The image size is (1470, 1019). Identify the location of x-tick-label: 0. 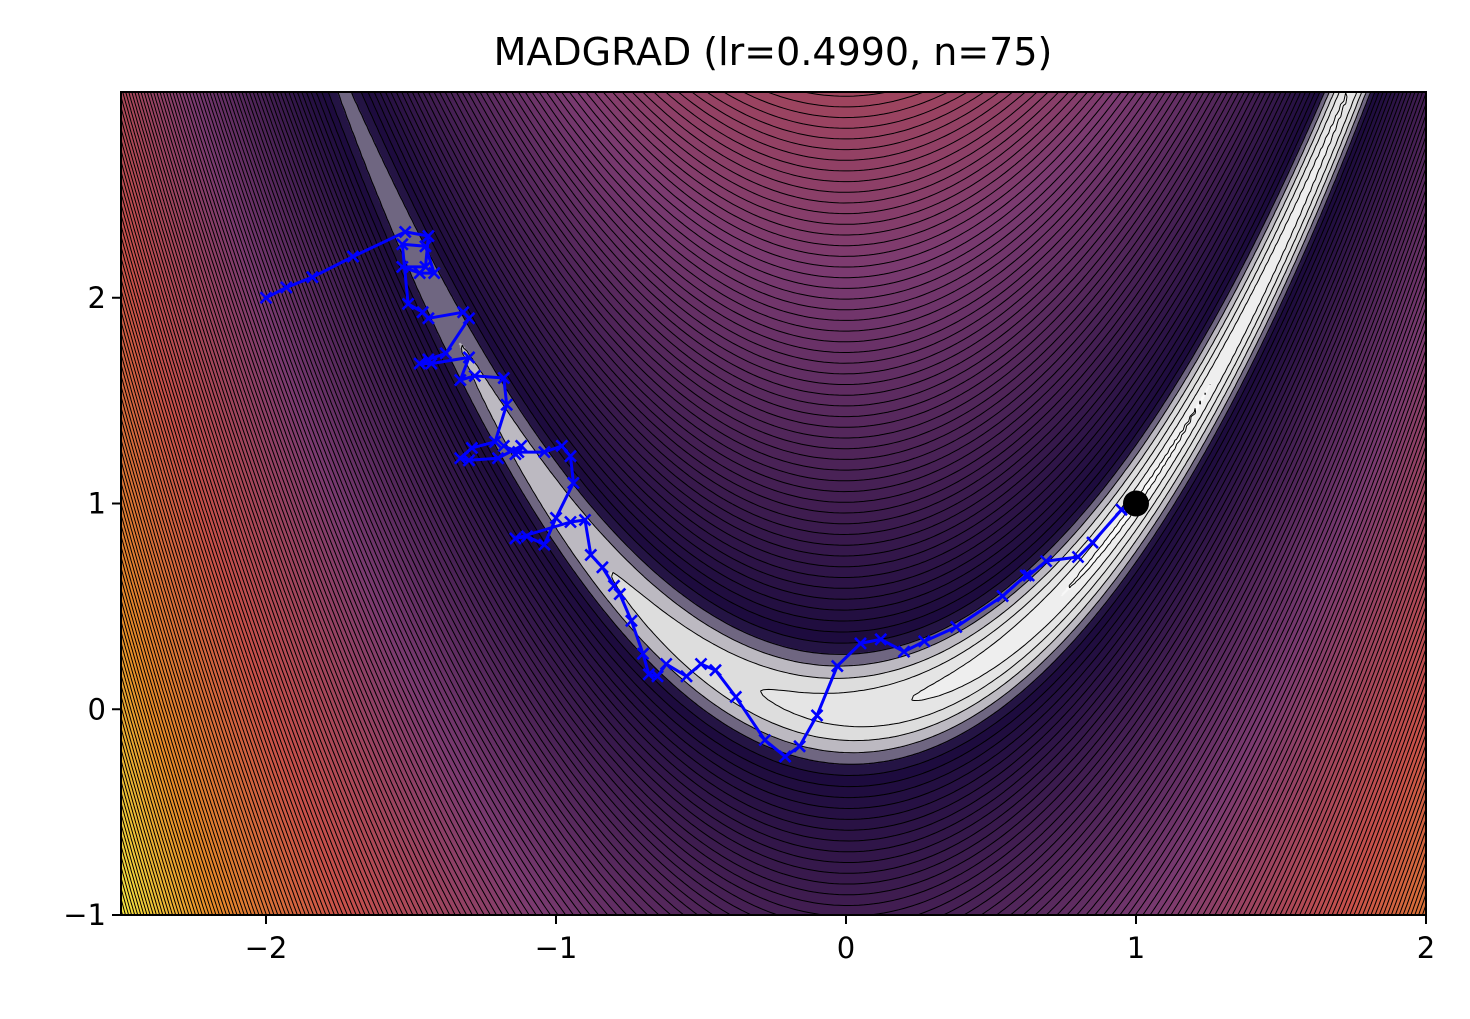
(846, 948).